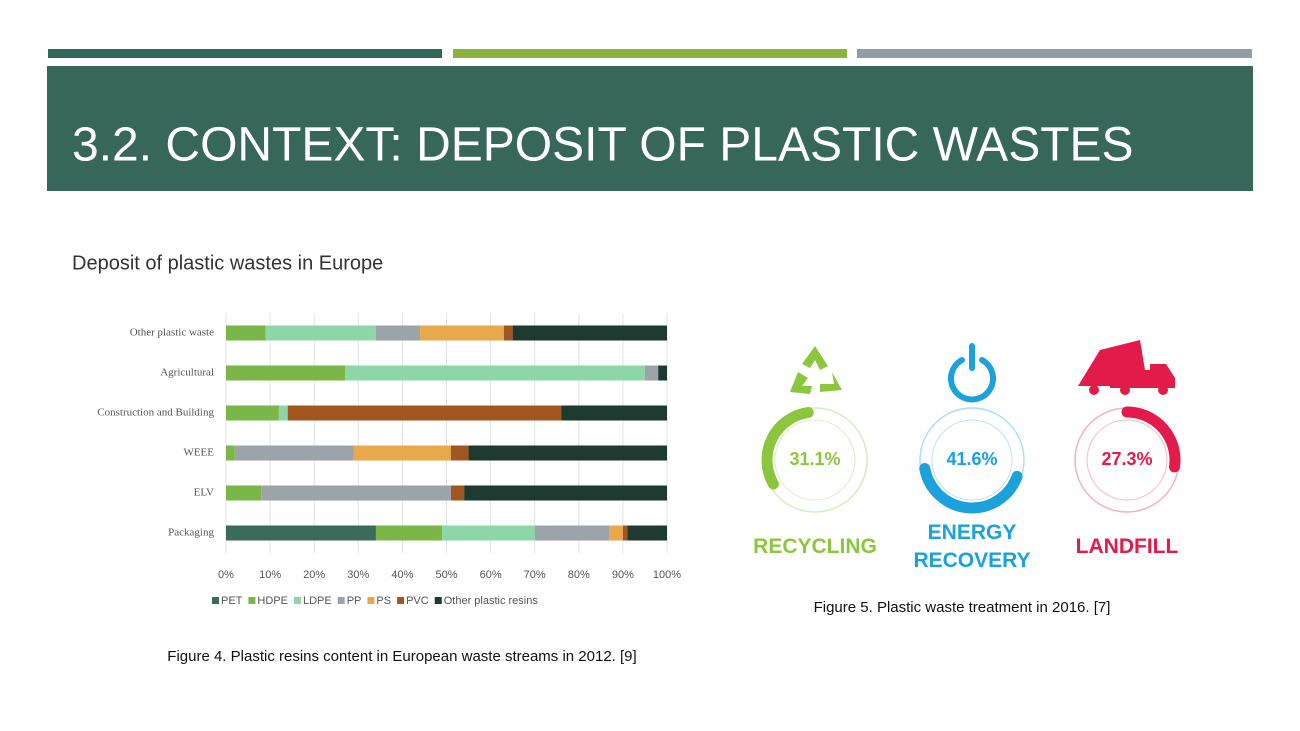 The width and height of the screenshot is (1300, 731). I want to click on x-tick-label: 80%, so click(579, 575).